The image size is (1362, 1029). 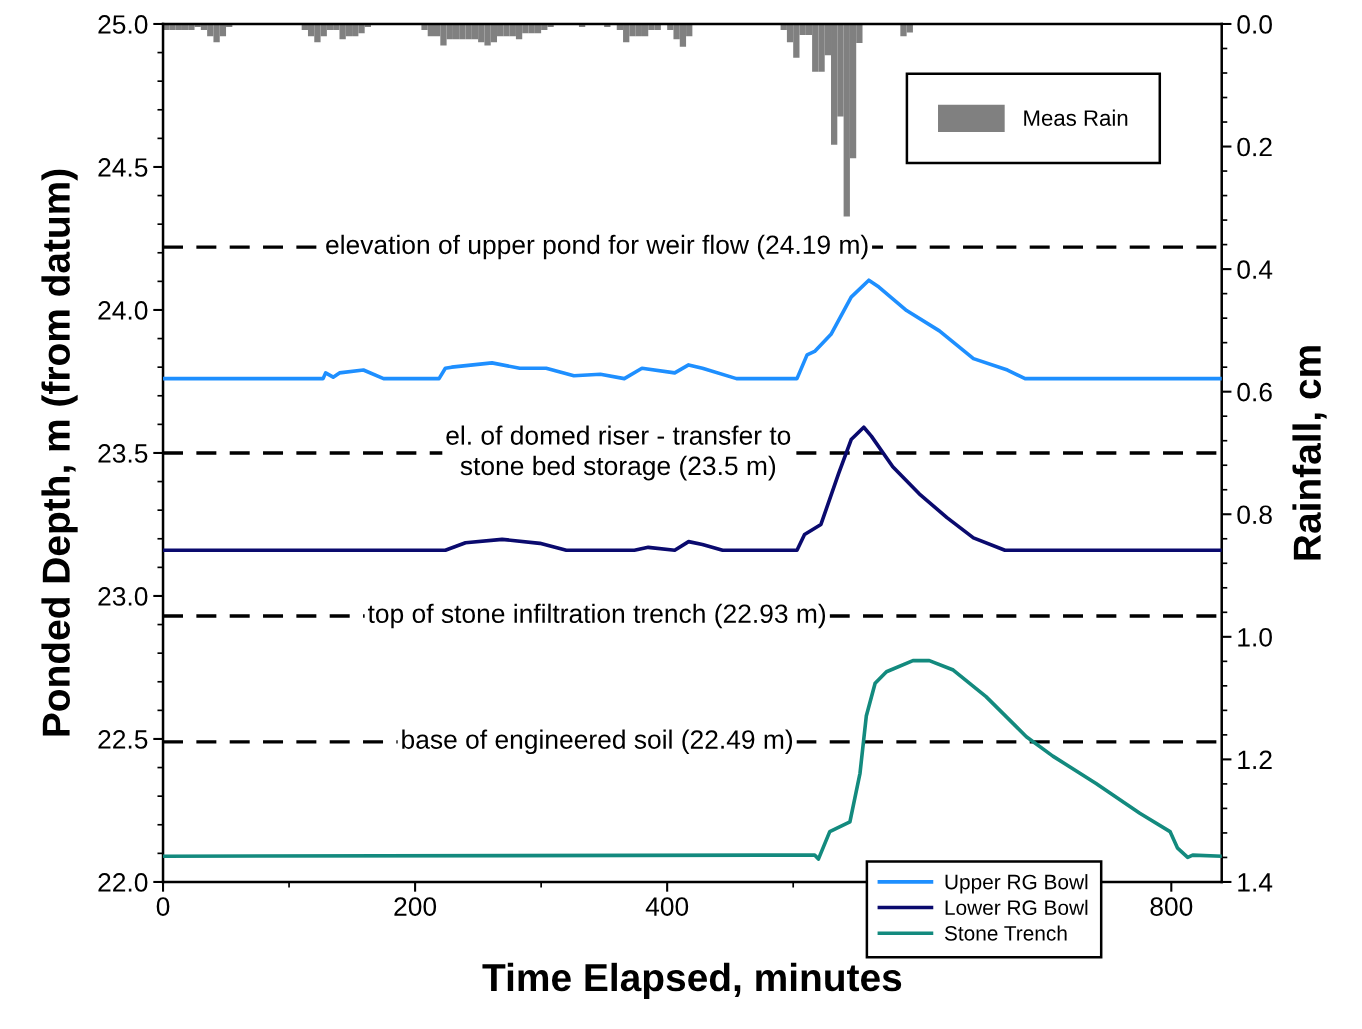 What do you see at coordinates (123, 882) in the screenshot?
I see `y-tick-label: 22.0` at bounding box center [123, 882].